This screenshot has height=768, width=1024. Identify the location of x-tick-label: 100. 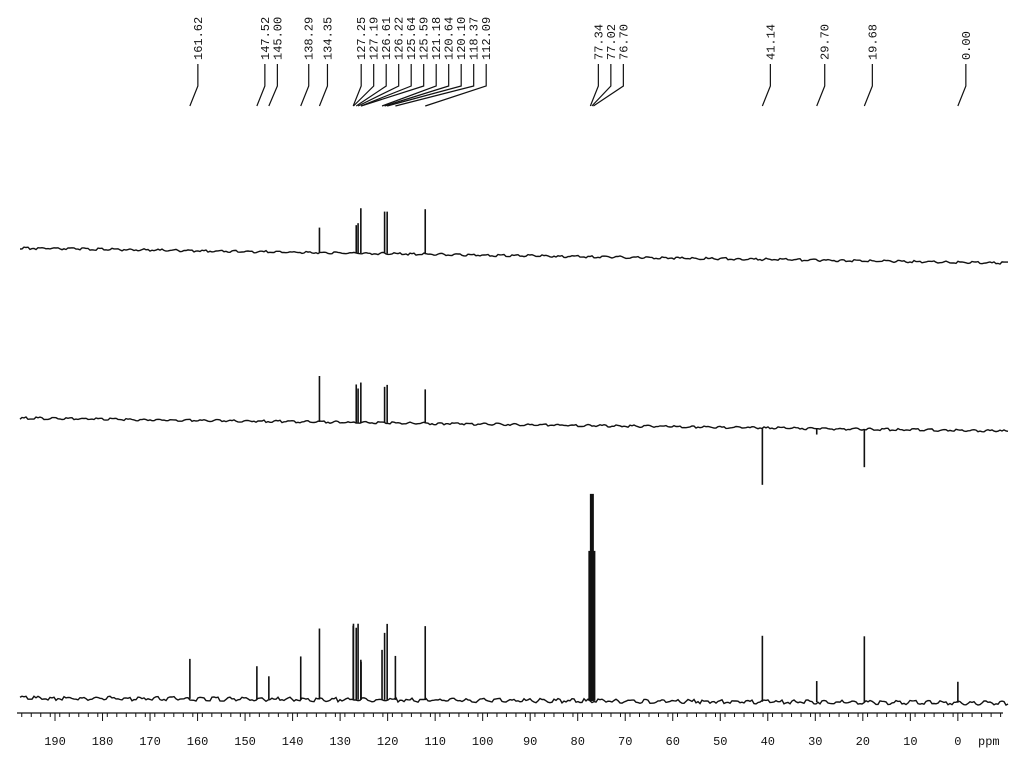
(483, 742).